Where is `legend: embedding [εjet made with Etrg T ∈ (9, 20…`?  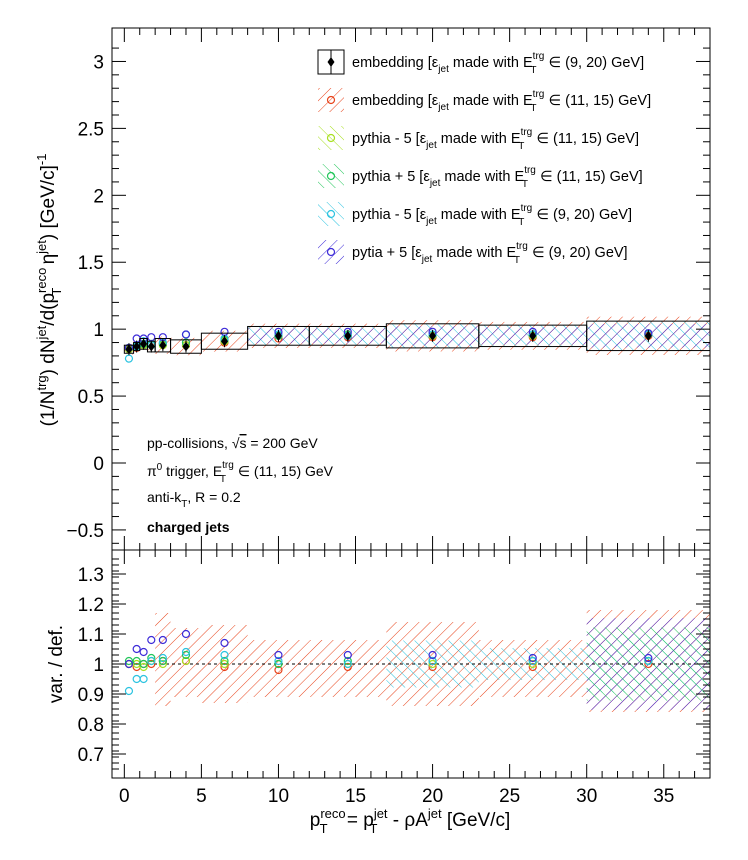
legend: embedding [εjet made with Etrg T ∈ (9, 20… is located at coordinates (484, 157).